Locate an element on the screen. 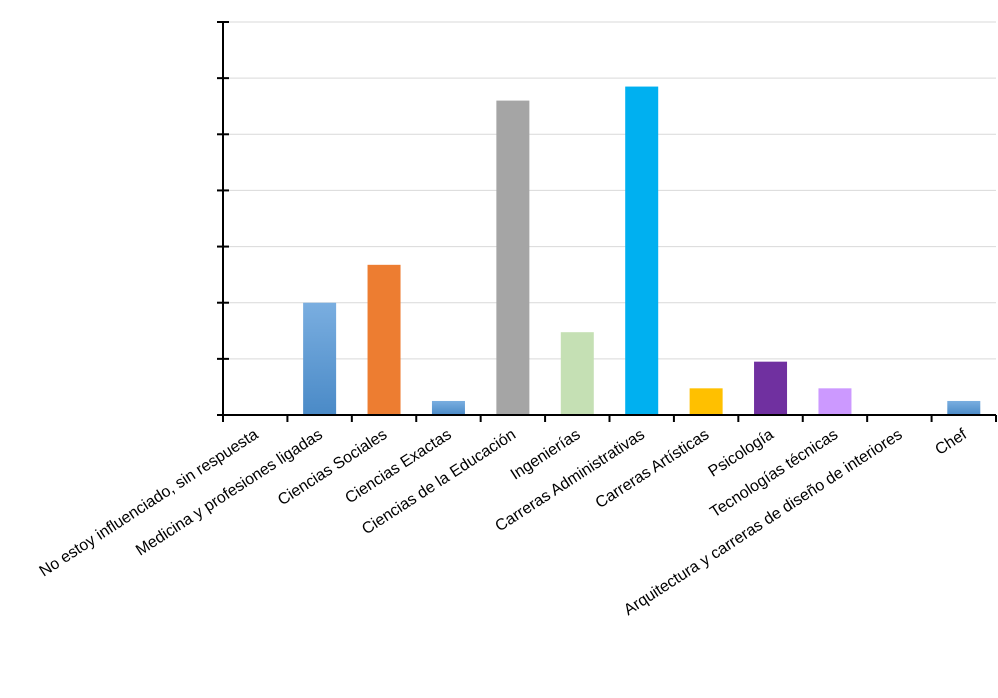 The width and height of the screenshot is (998, 698). x-tick-label: Chef is located at coordinates (951, 442).